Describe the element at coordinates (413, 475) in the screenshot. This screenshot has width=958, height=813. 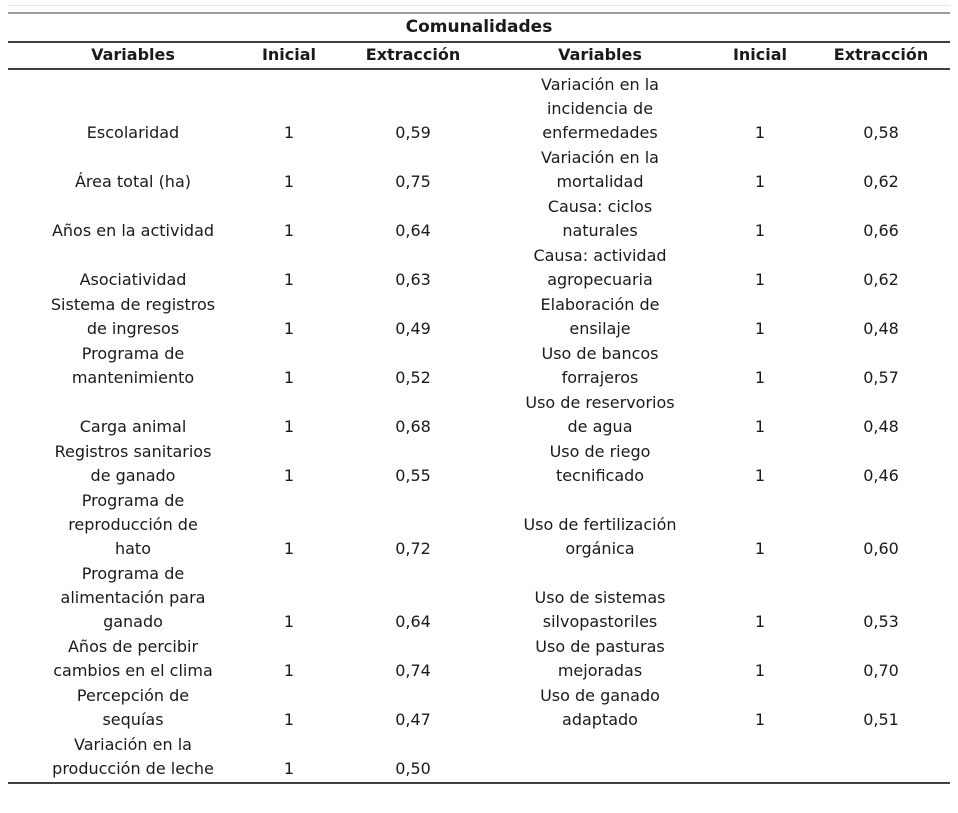
I see `cell-extraccion-left: 0,55` at that location.